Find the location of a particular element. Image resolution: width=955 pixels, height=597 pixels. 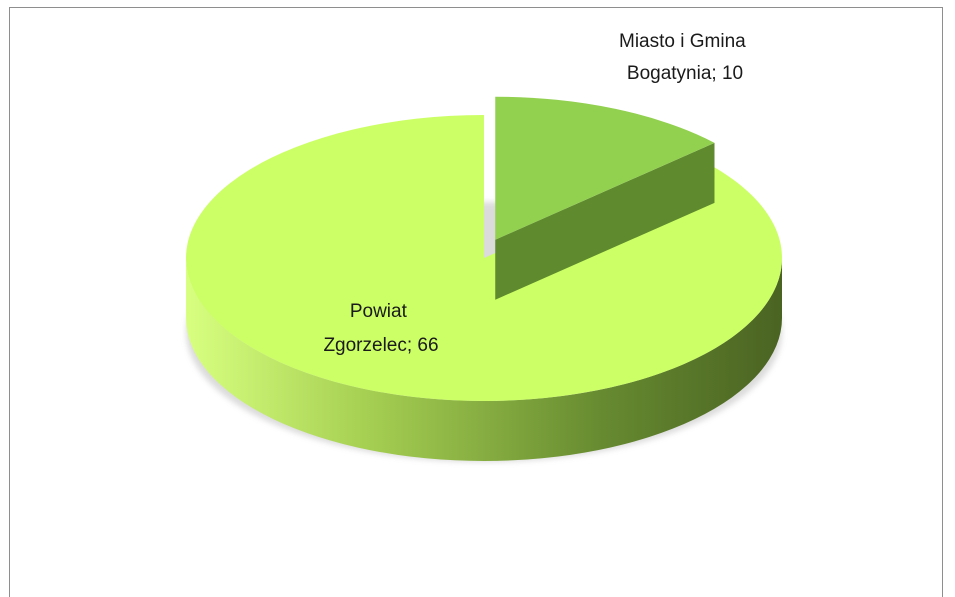

pie-slice-miasto-i-gmina-bogatynia is located at coordinates (605, 198).